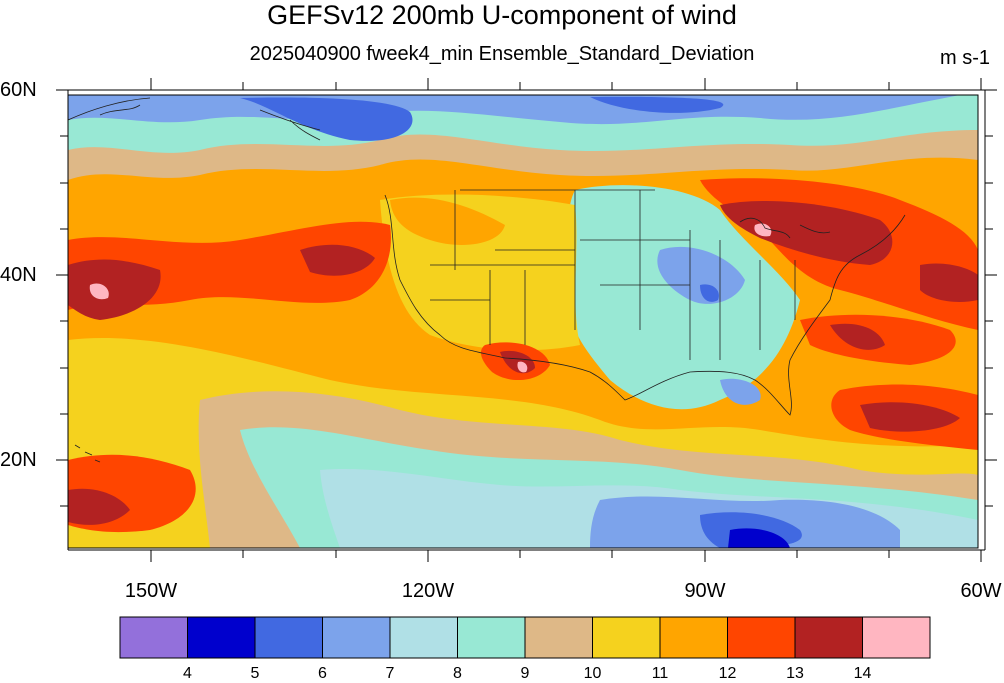 The height and width of the screenshot is (683, 1004). What do you see at coordinates (428, 591) in the screenshot?
I see `lon-label-120w: 120W` at bounding box center [428, 591].